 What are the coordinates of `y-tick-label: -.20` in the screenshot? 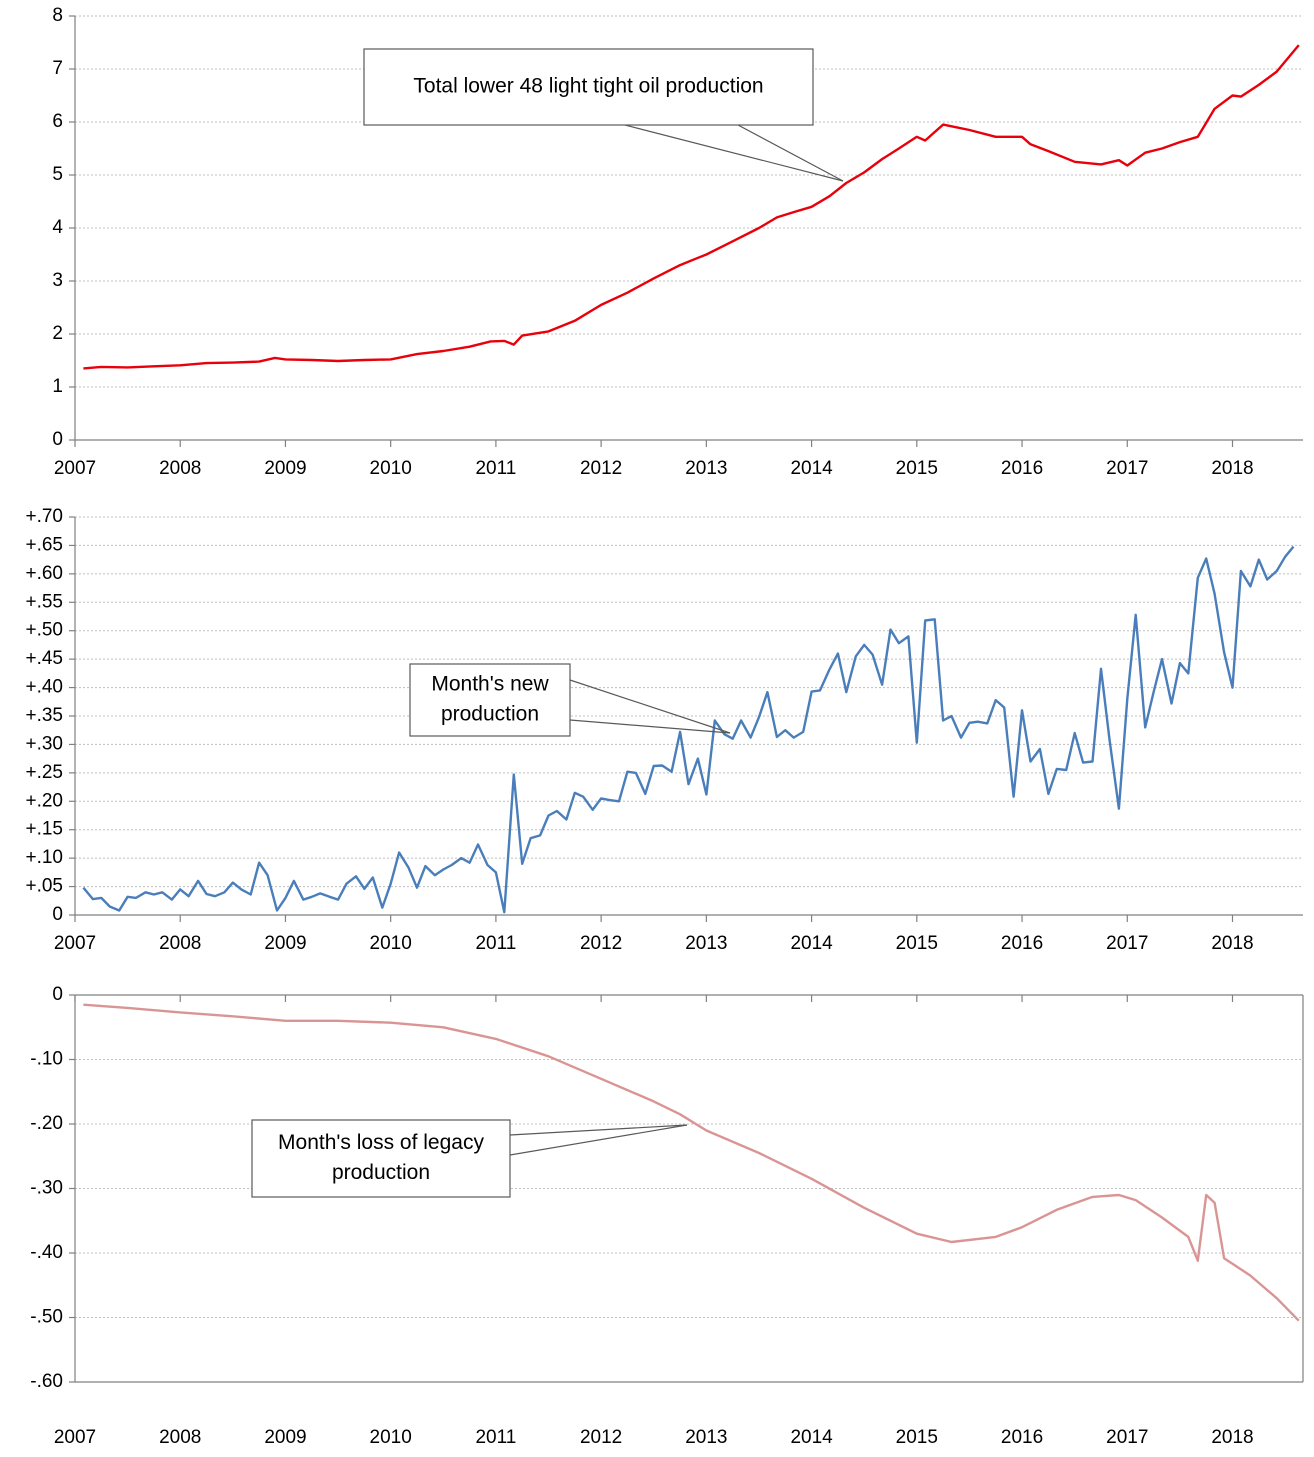 It's located at (46, 1123).